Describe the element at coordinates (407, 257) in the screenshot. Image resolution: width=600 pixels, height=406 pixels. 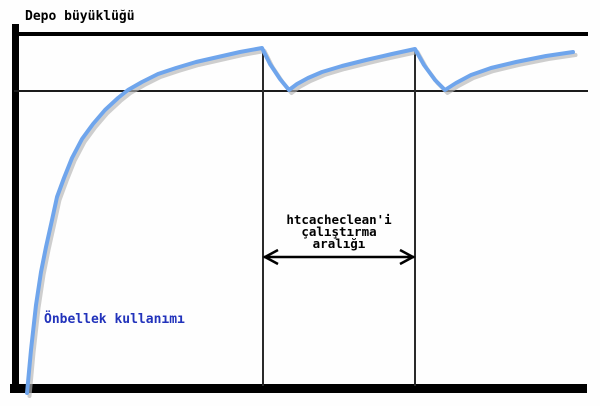
I see `interval-arrow-right-head` at that location.